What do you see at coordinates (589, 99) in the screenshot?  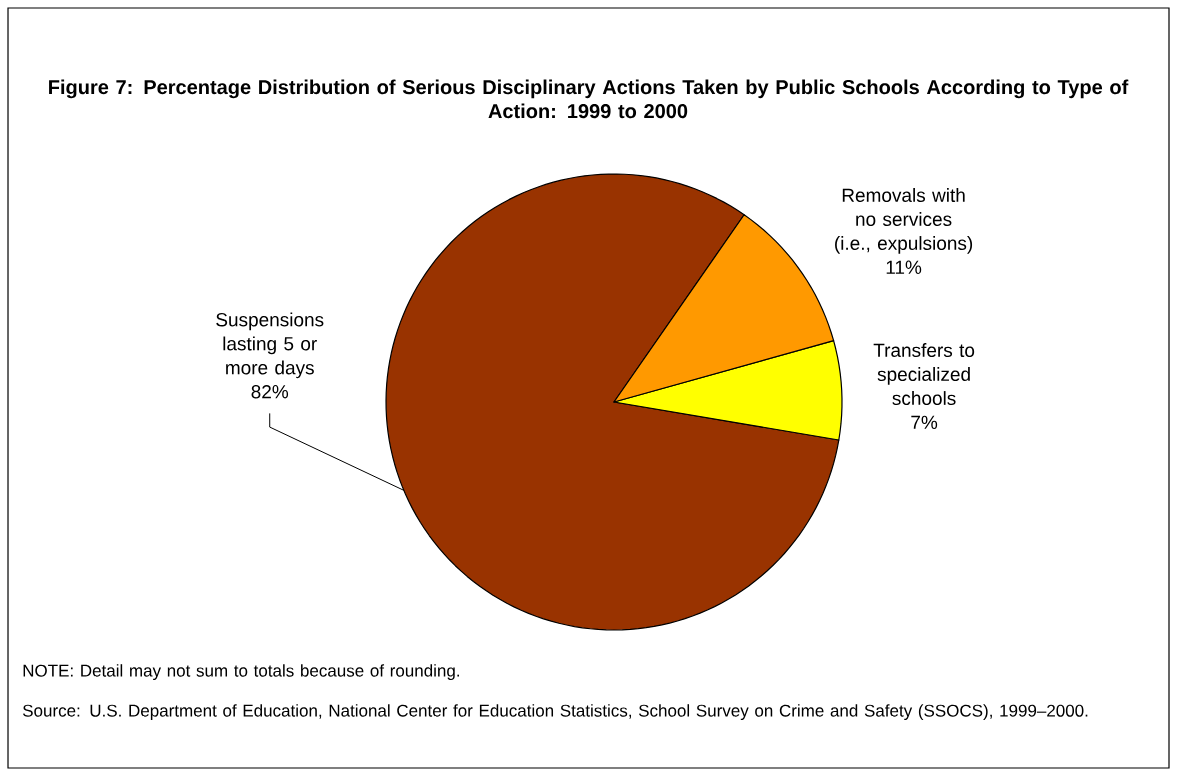 I see `chart-title: Figure 7: Percentage Distribution of Serious Disciplinary Actions Taken by Public Schools According to Type of Action: 1999 to 2000` at bounding box center [589, 99].